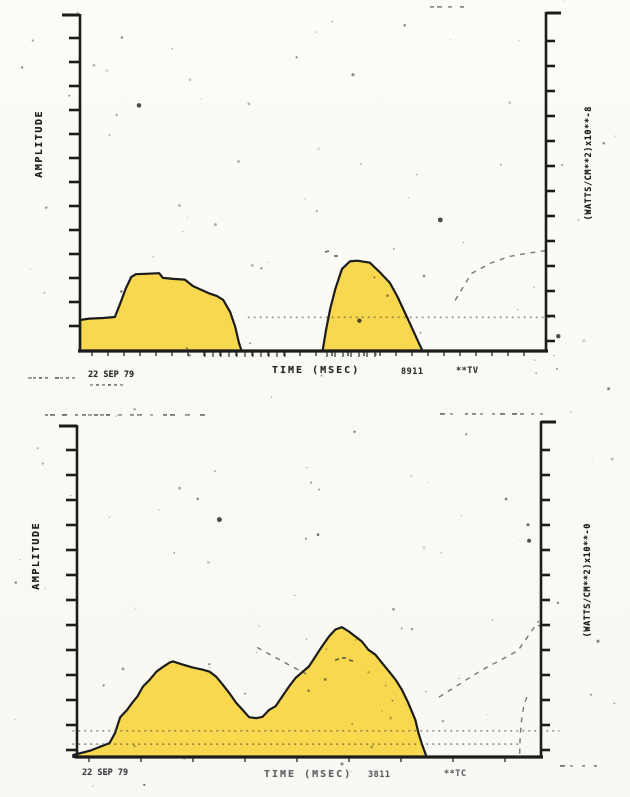 The image size is (630, 797). Describe the element at coordinates (308, 774) in the screenshot. I see `lower-chart-time-axis-label: TIME (MSEC)` at that location.